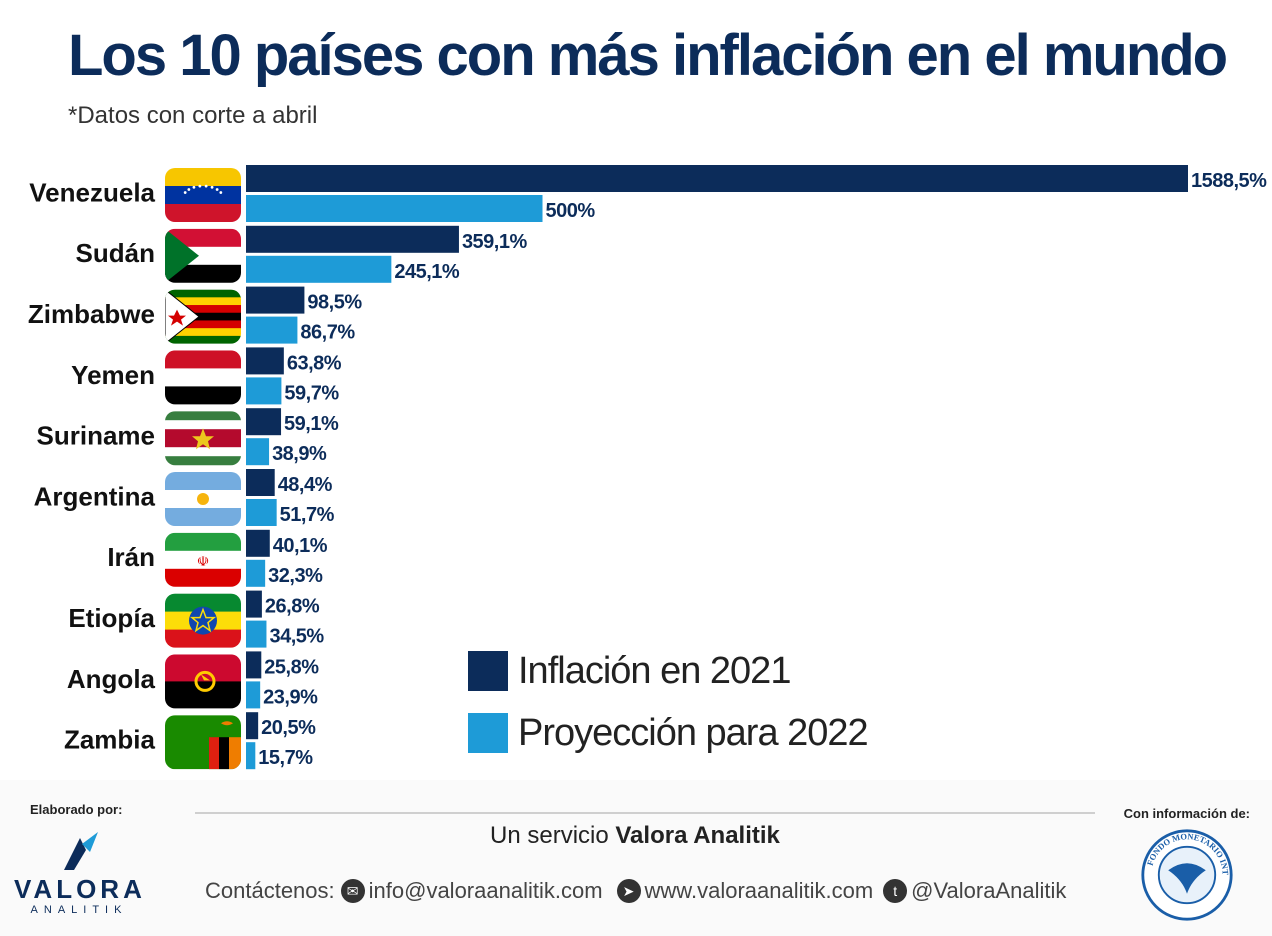 The image size is (1272, 936). I want to click on flag-zimbabwe-icon, so click(203, 316).